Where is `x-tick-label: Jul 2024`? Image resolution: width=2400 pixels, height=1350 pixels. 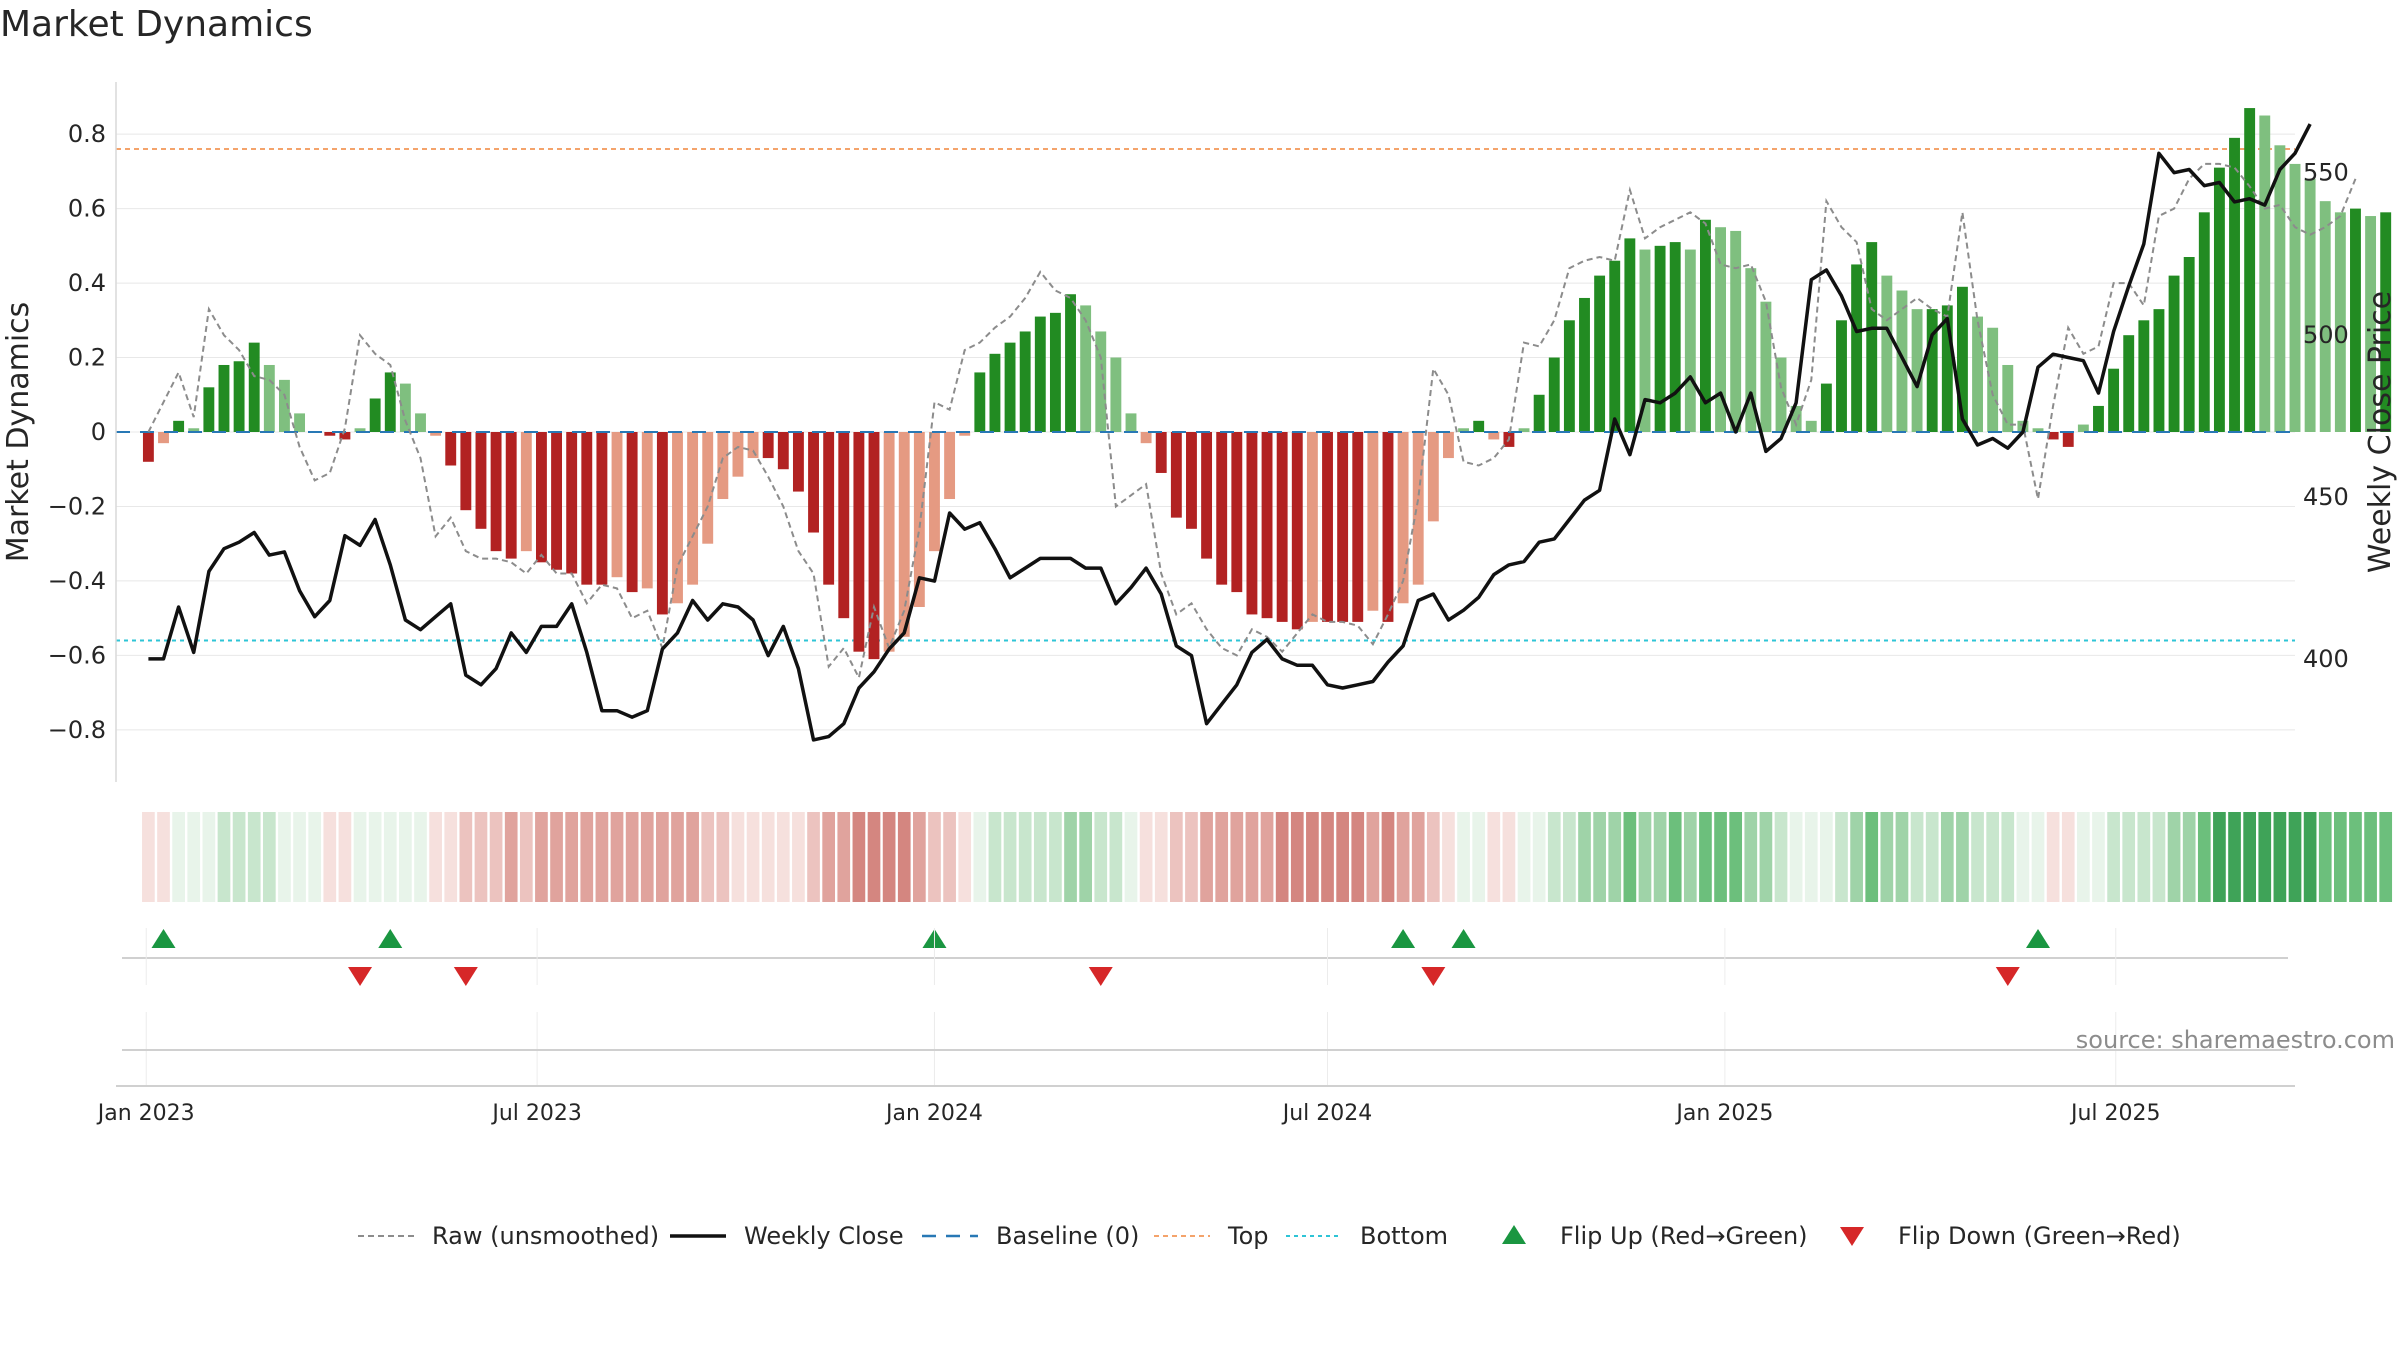
x-tick-label: Jul 2024 is located at coordinates (1327, 1113).